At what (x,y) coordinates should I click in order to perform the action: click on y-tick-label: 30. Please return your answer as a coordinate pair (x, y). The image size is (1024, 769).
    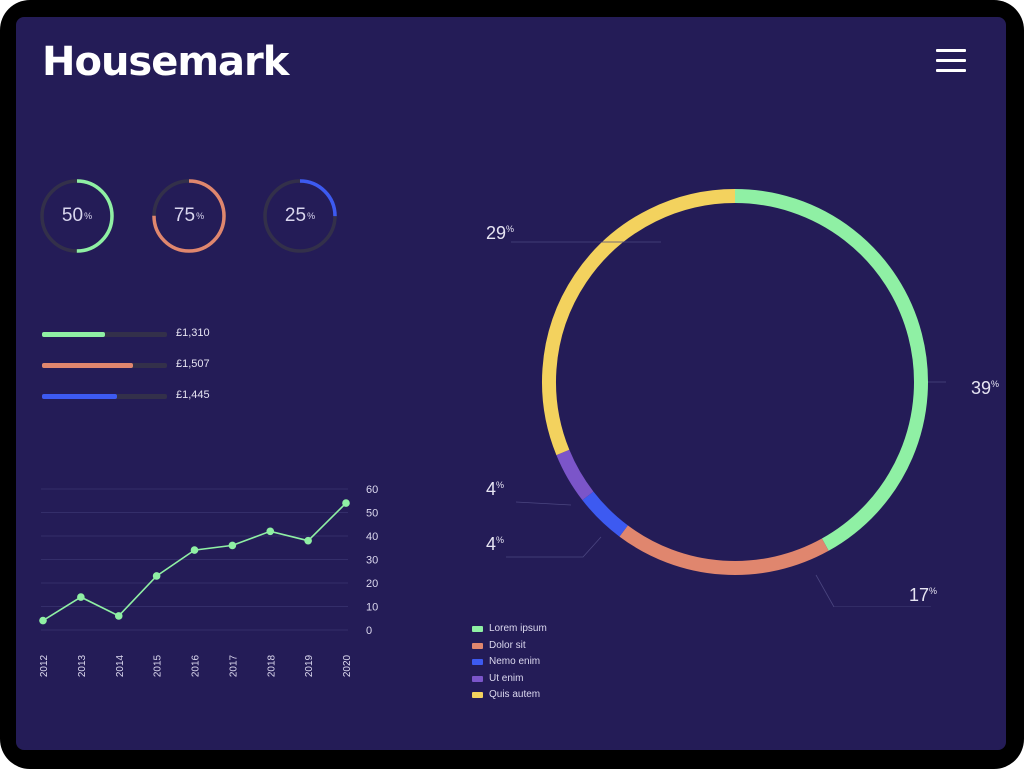
    Looking at the image, I should click on (372, 561).